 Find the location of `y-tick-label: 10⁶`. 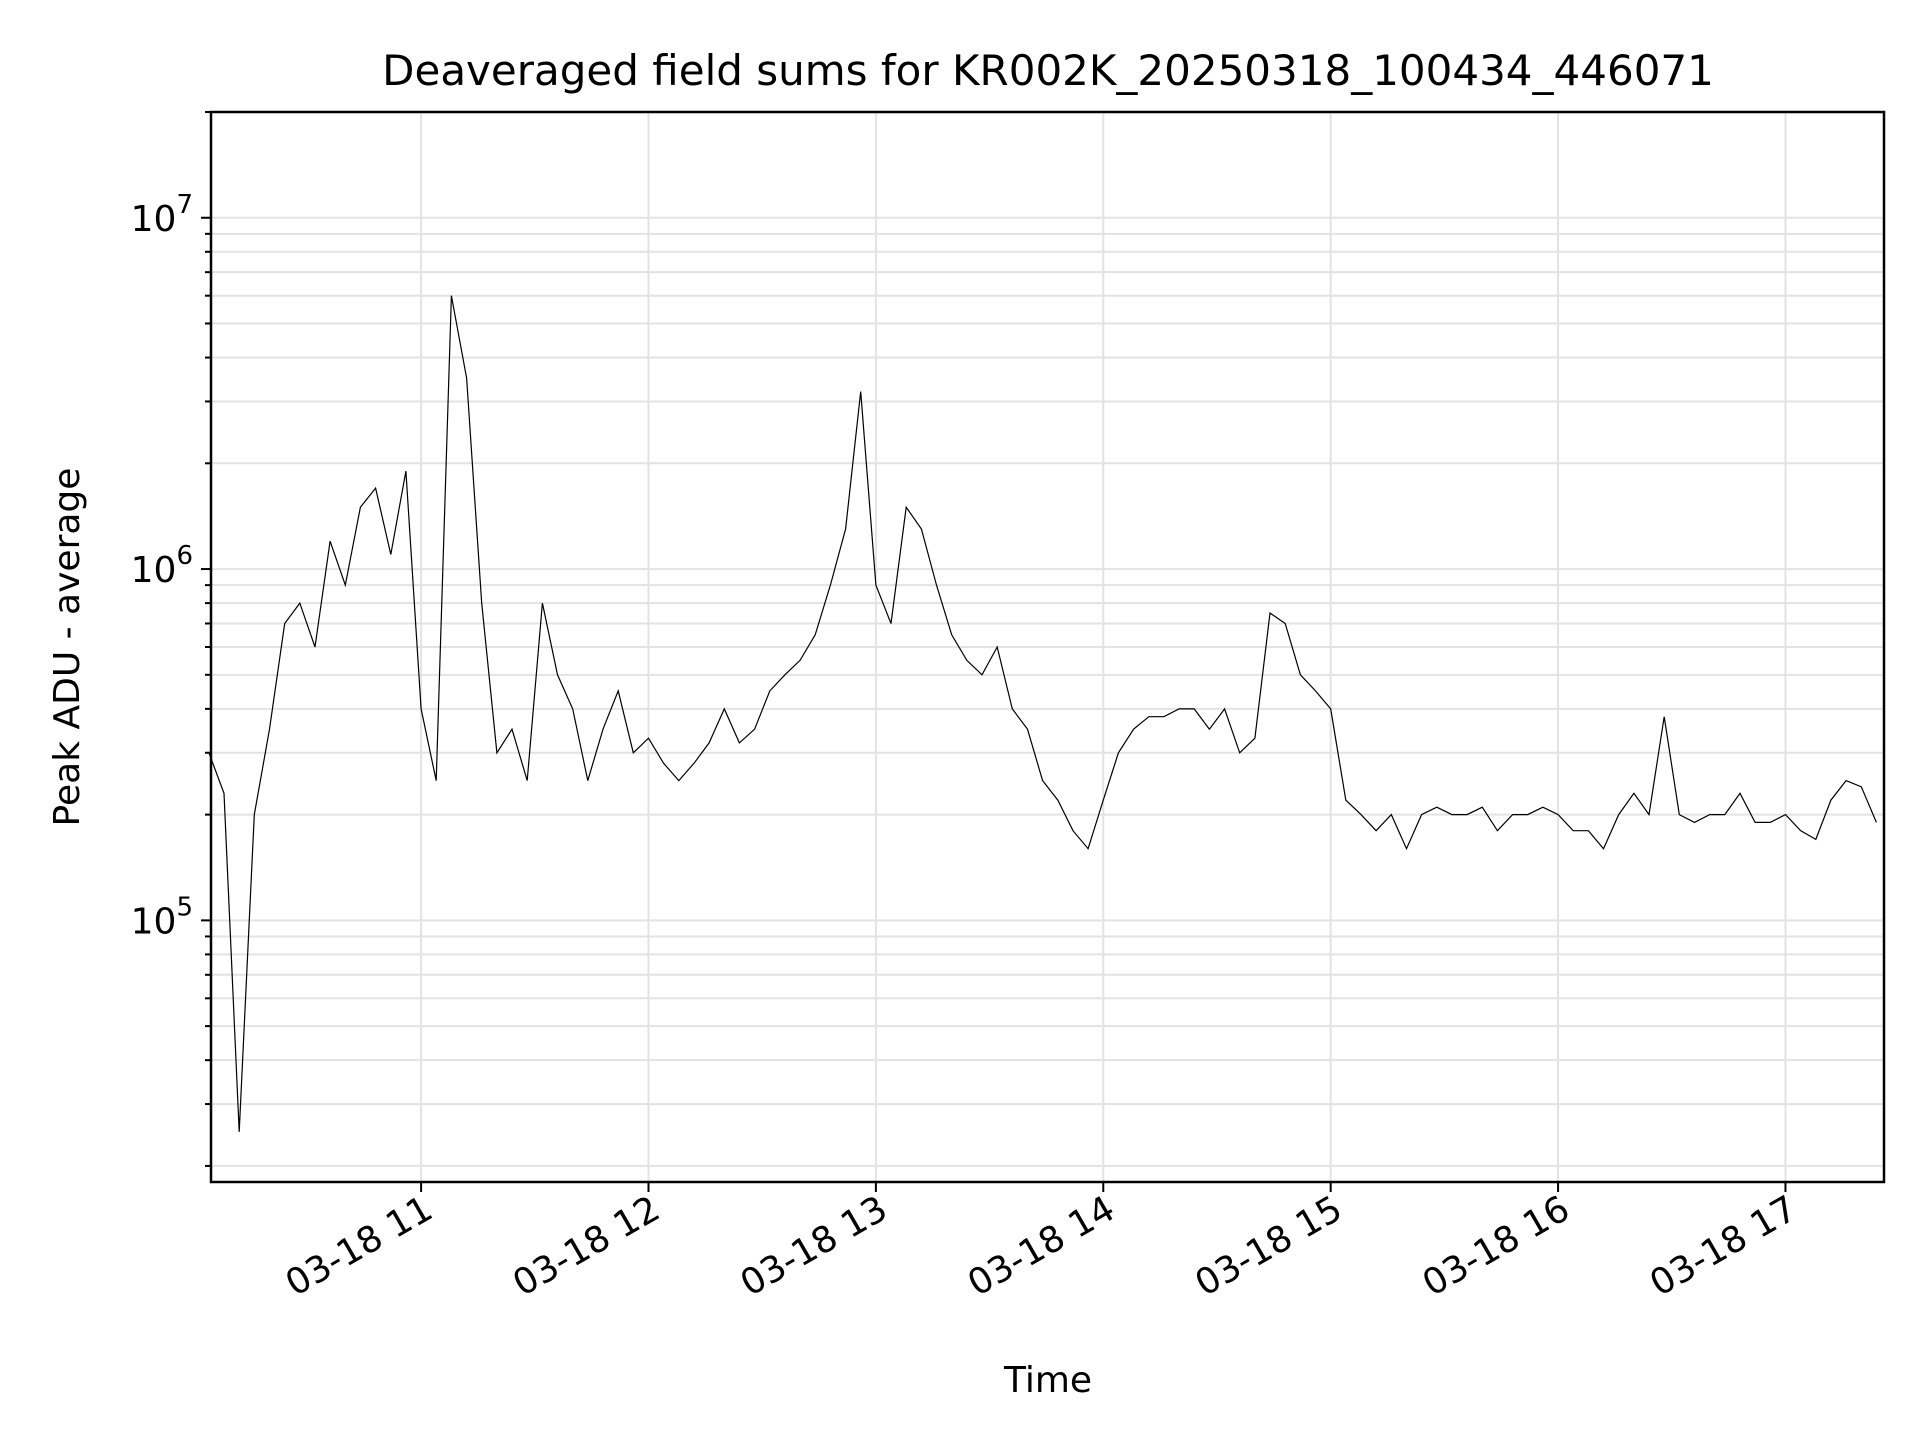

y-tick-label: 10⁶ is located at coordinates (162, 566).